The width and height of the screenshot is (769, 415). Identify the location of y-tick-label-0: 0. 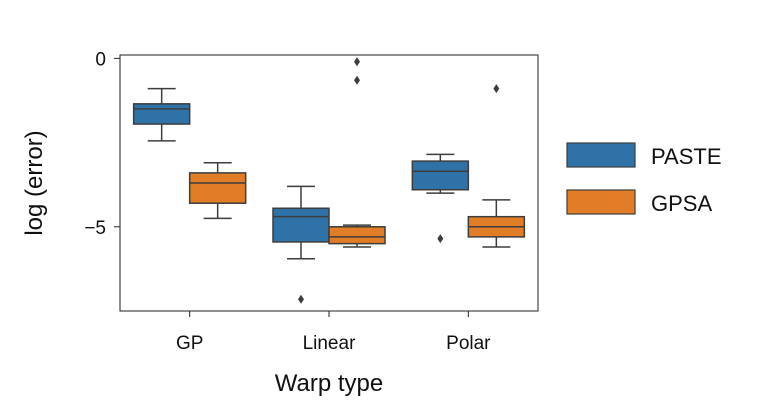
(100, 59).